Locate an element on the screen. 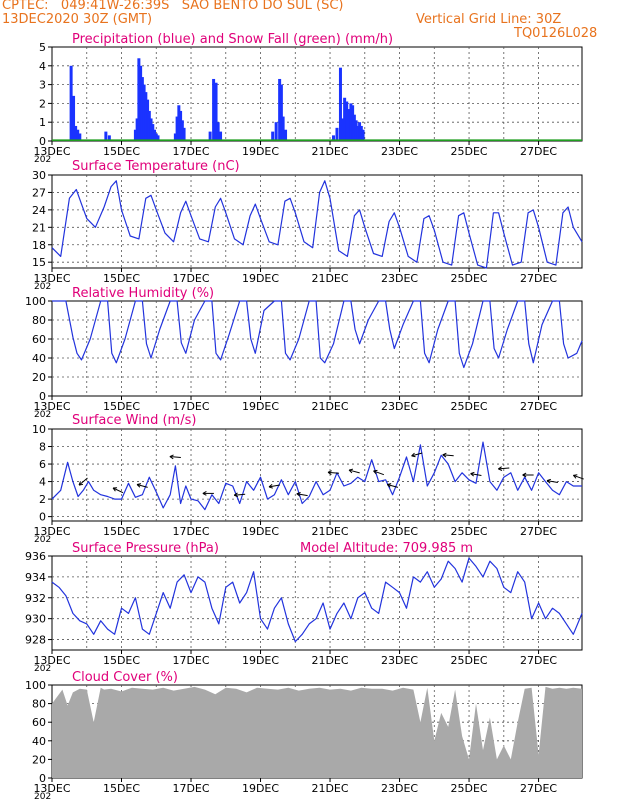  x-tick-label: 23DEC is located at coordinates (399, 151).